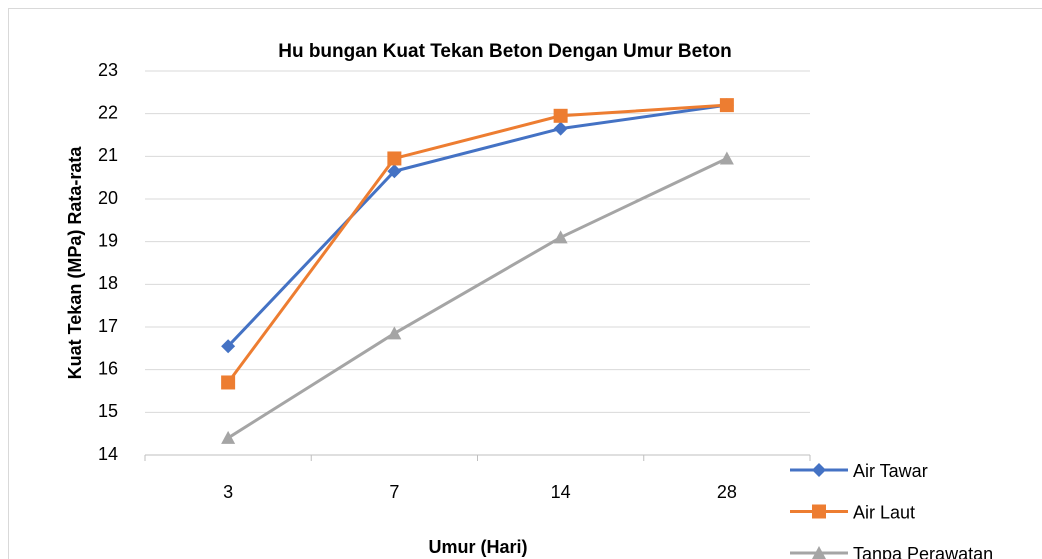 The image size is (1042, 559). Describe the element at coordinates (108, 70) in the screenshot. I see `y-tick-label: 23` at that location.